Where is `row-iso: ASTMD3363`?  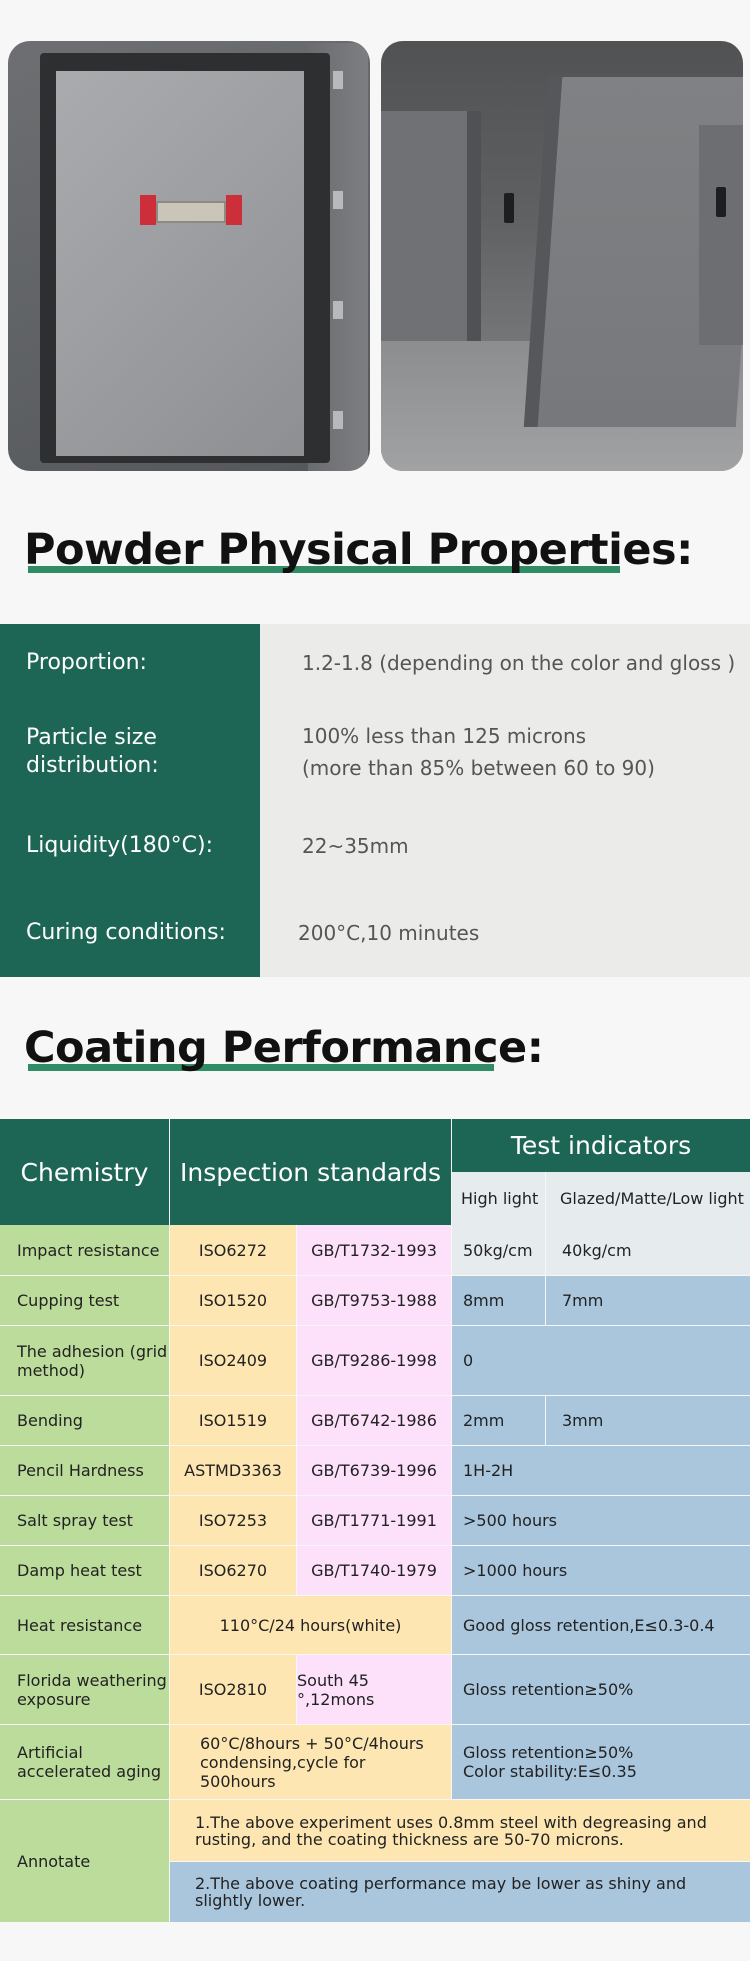
row-iso: ASTMD3363 is located at coordinates (233, 1470).